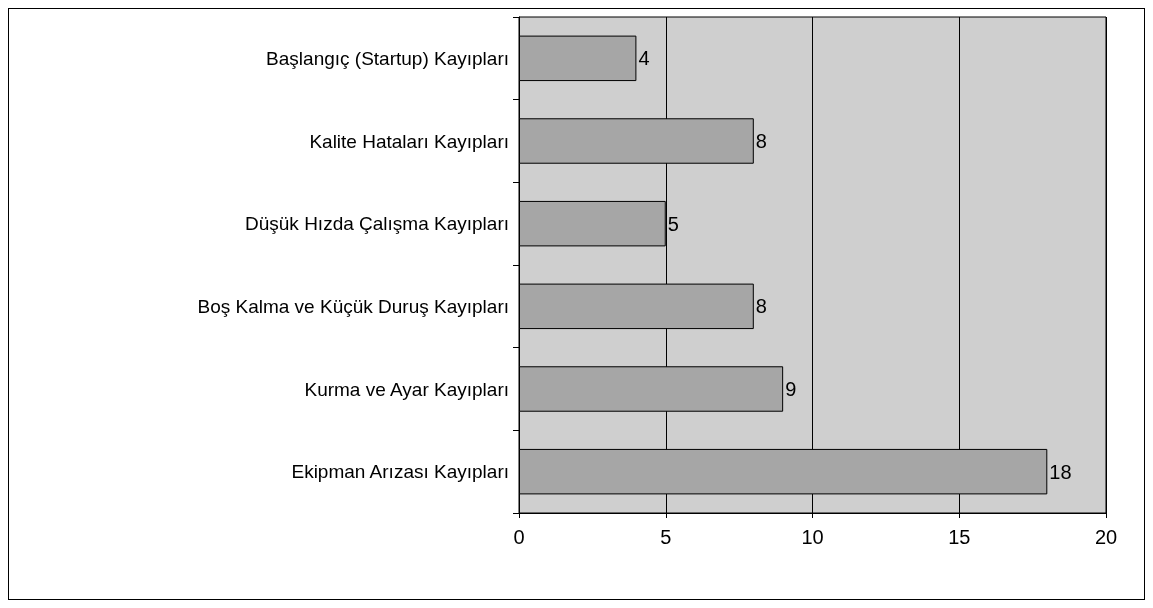  Describe the element at coordinates (959, 537) in the screenshot. I see `x-tick-label: 15` at that location.